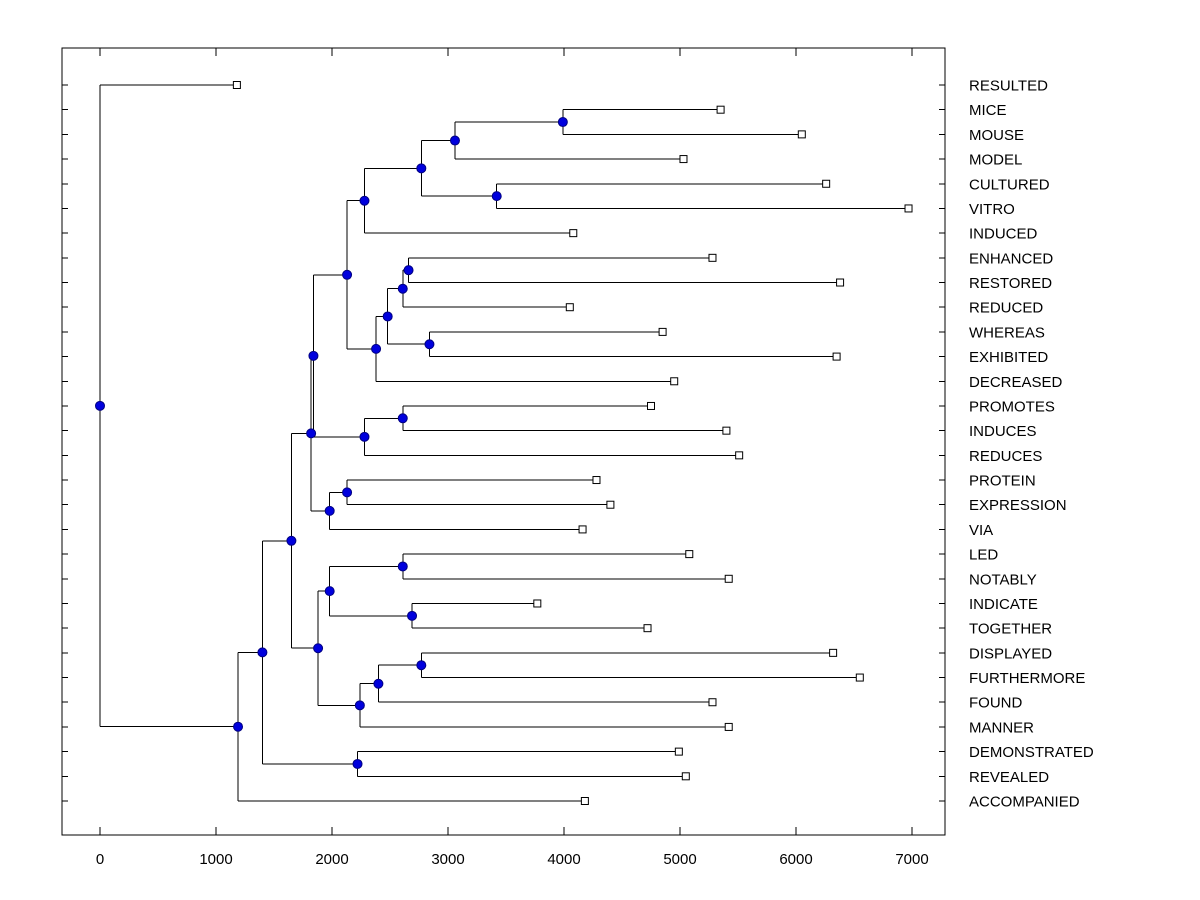 The image size is (1200, 900). I want to click on x-tick-label: 1000, so click(215, 859).